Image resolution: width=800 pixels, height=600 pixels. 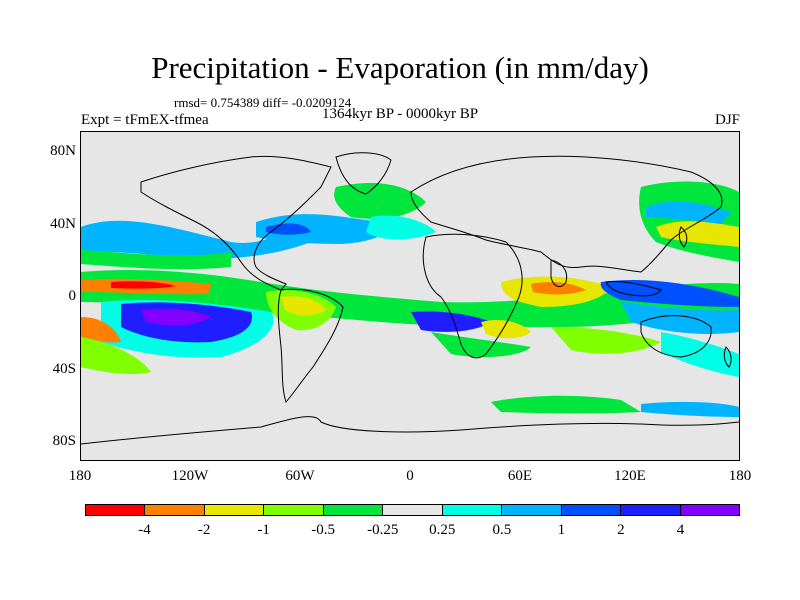 I want to click on colorbar, so click(x=412, y=510).